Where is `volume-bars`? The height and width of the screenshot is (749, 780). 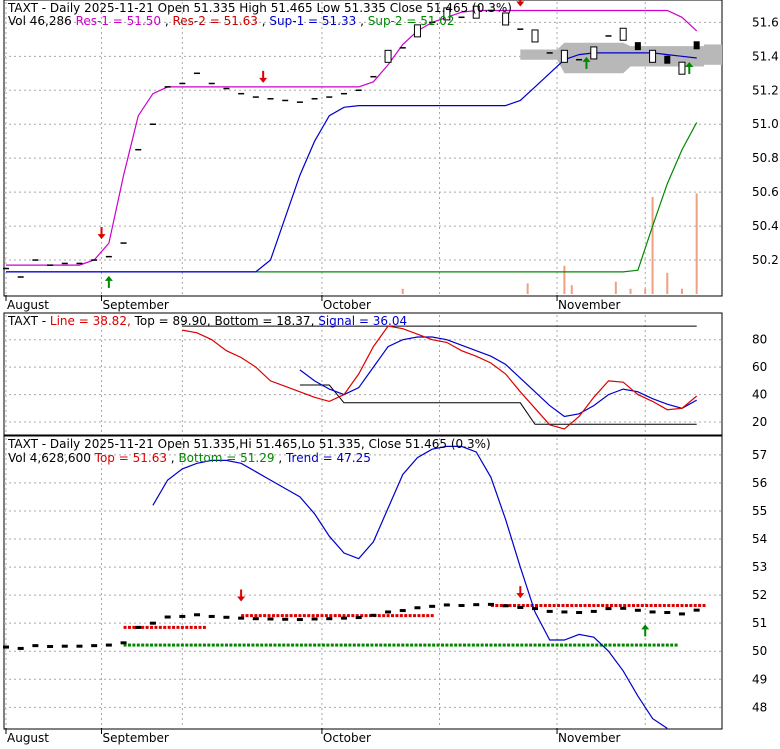
volume-bars is located at coordinates (549, 243).